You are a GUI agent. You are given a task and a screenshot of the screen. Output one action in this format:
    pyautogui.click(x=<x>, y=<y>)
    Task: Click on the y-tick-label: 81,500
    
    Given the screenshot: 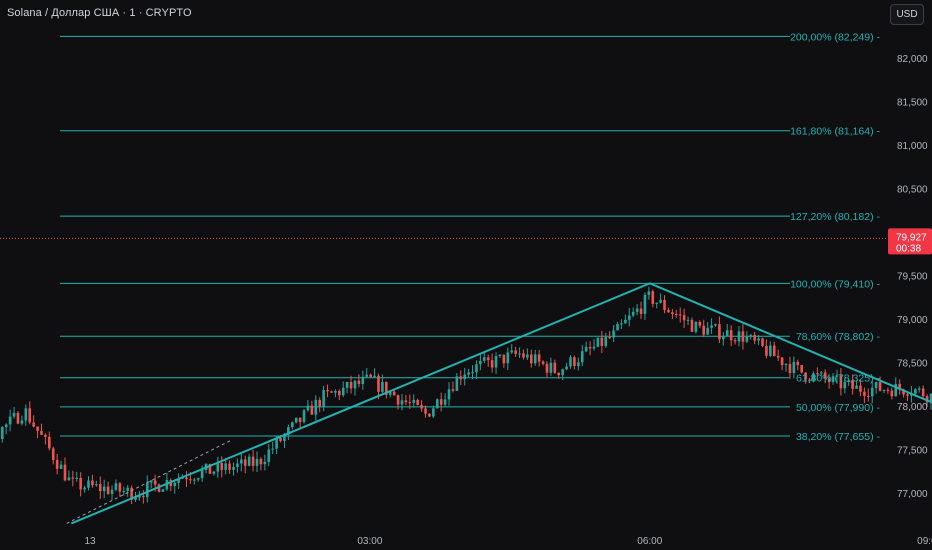 What is the action you would take?
    pyautogui.click(x=912, y=103)
    